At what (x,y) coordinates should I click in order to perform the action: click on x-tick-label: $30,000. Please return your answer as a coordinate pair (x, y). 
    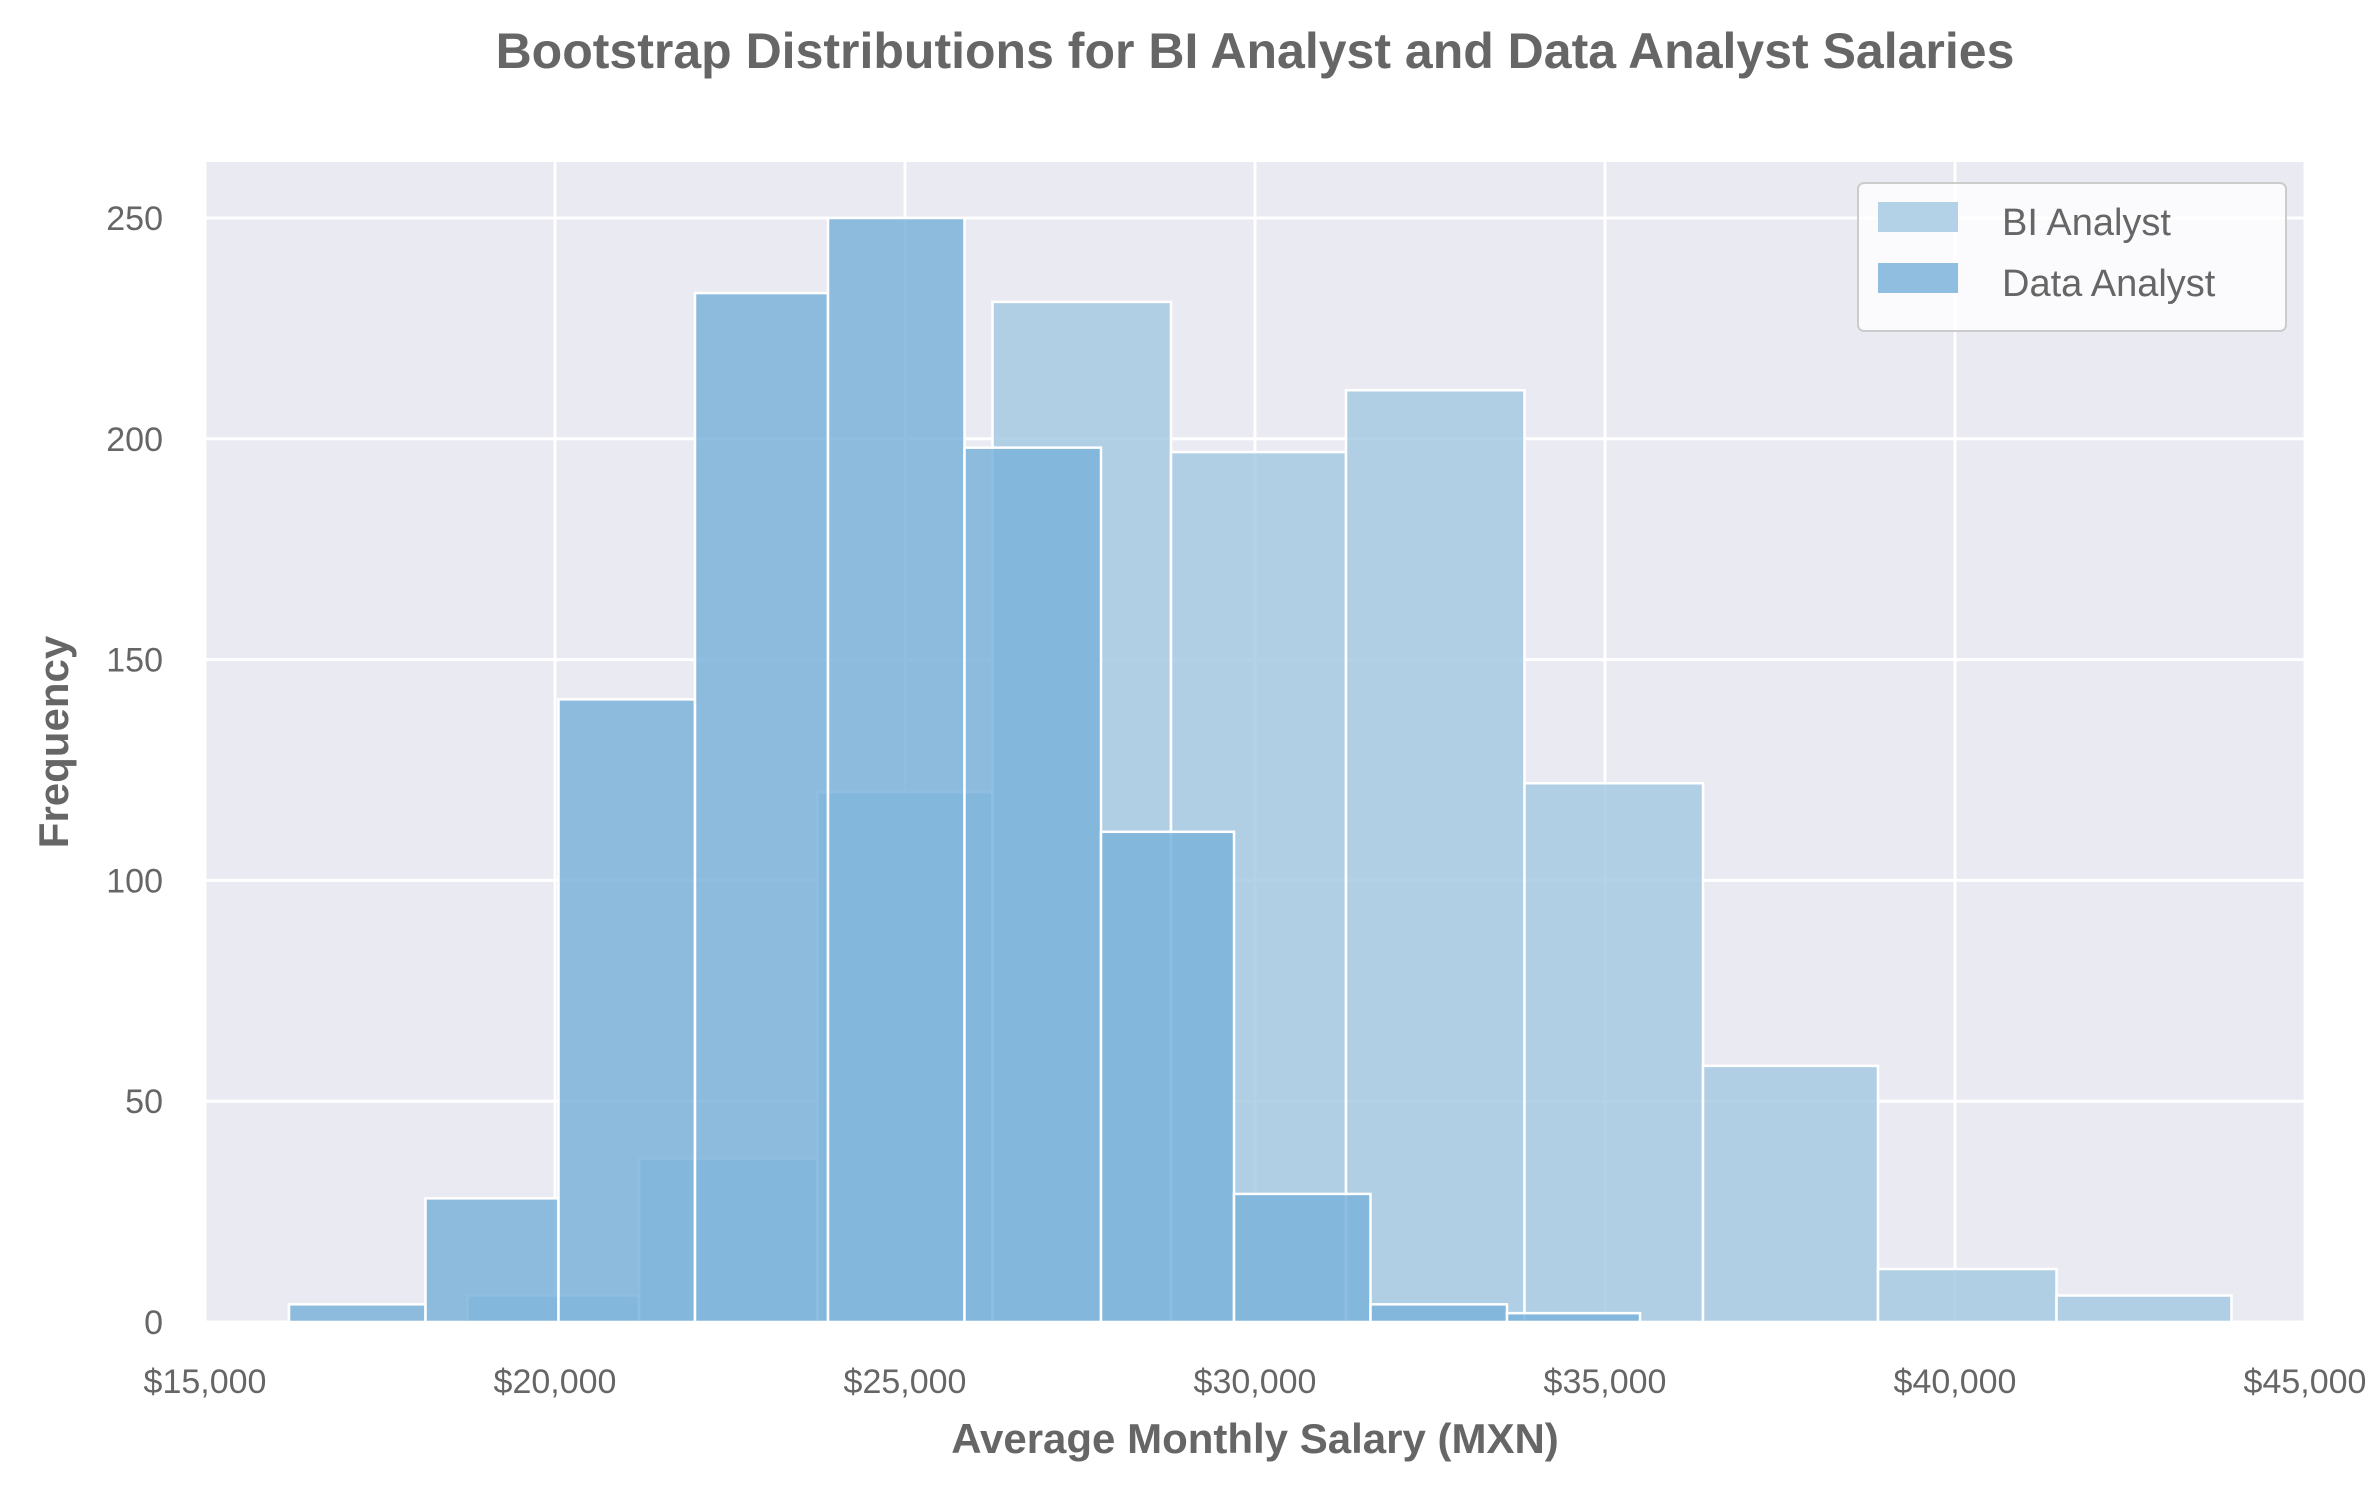
    Looking at the image, I should click on (1255, 1382).